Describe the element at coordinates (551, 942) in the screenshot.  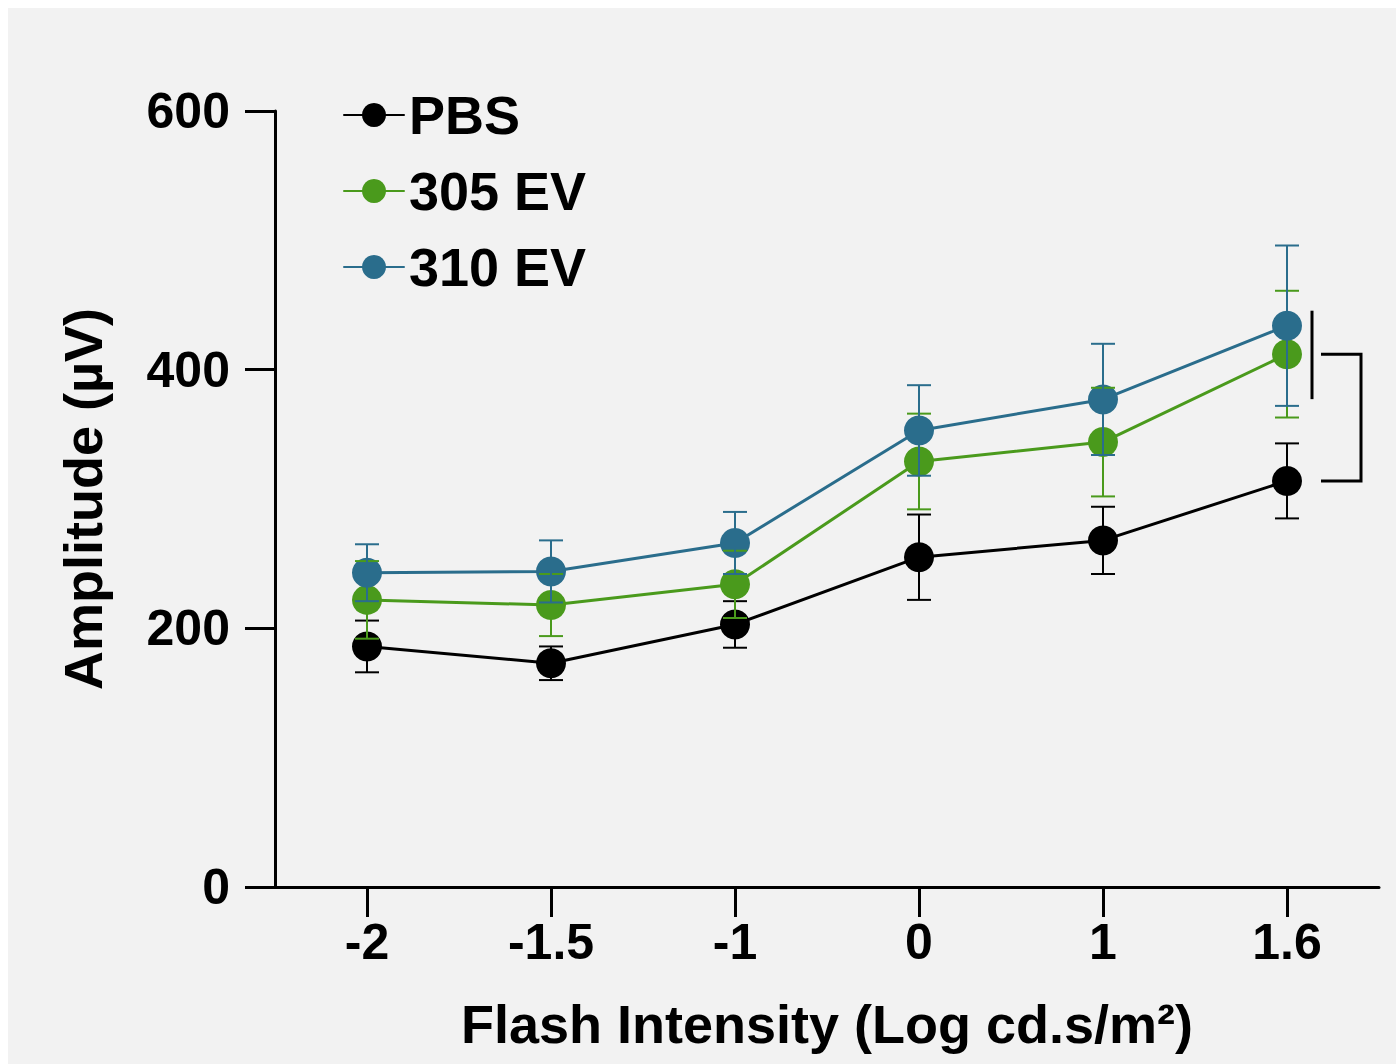
I see `x-tick-label: -1.5` at that location.